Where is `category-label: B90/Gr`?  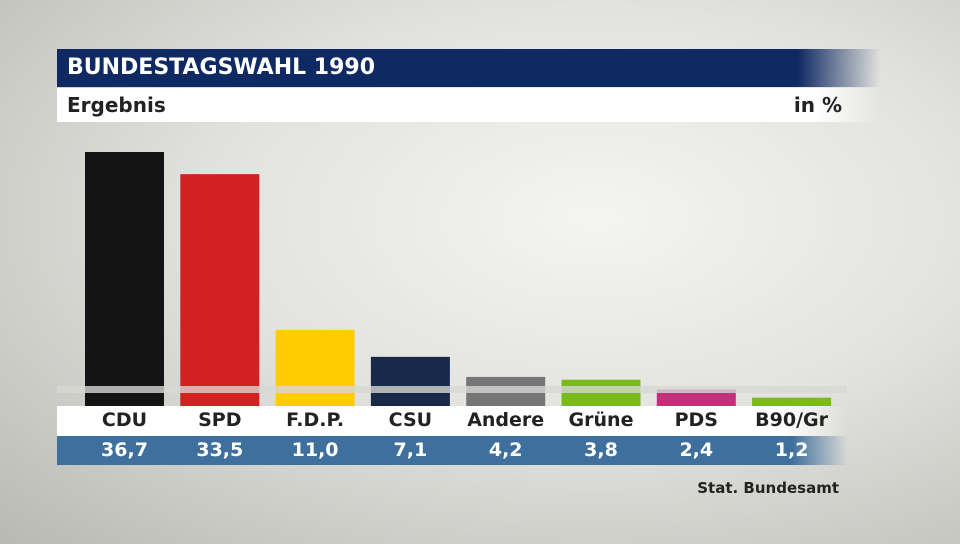 category-label: B90/Gr is located at coordinates (791, 420).